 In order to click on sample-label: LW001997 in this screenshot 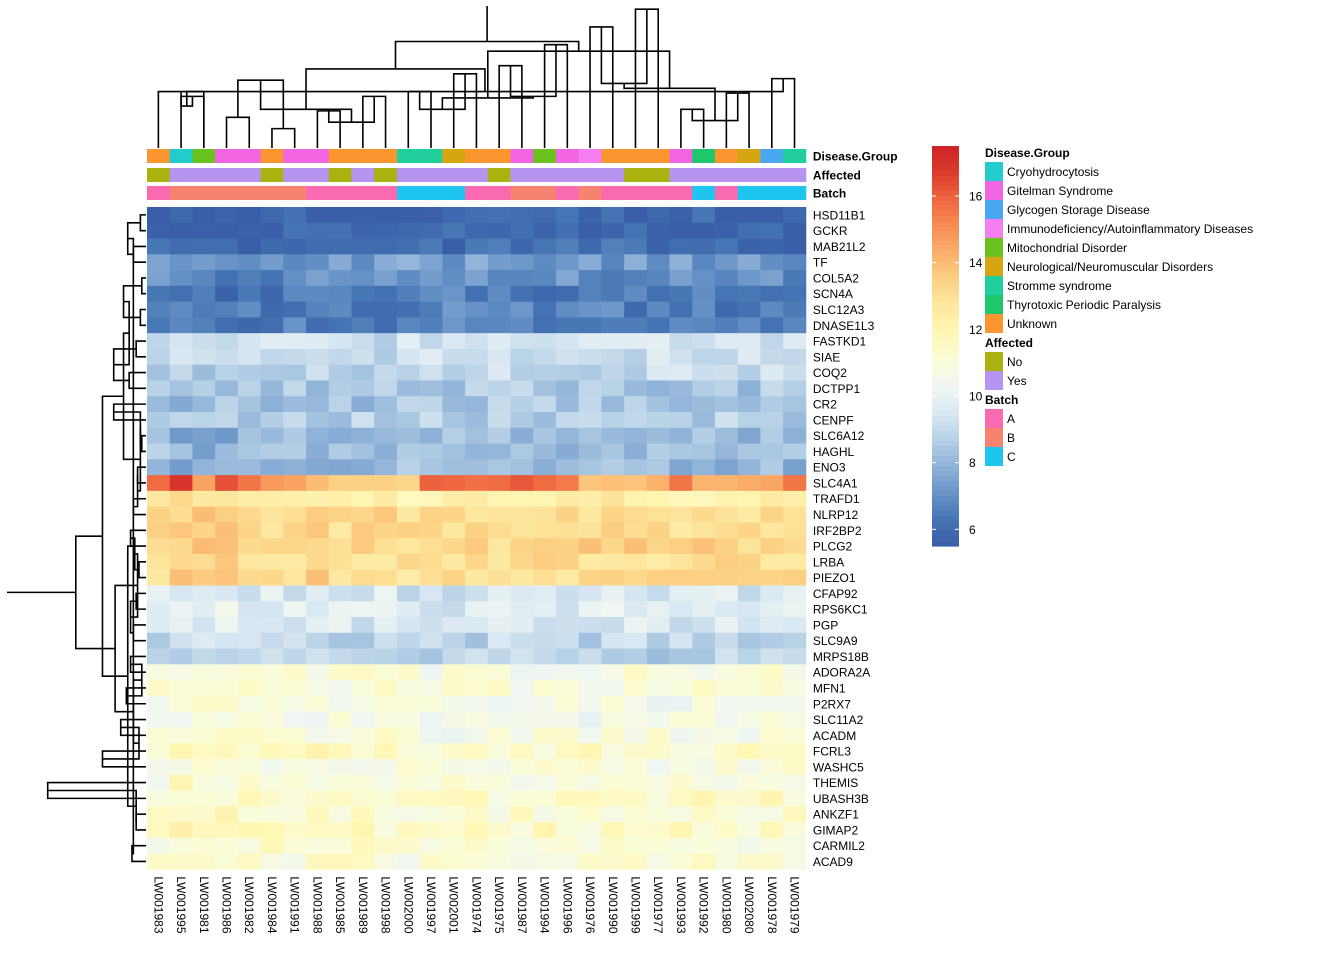, I will do `click(431, 904)`.